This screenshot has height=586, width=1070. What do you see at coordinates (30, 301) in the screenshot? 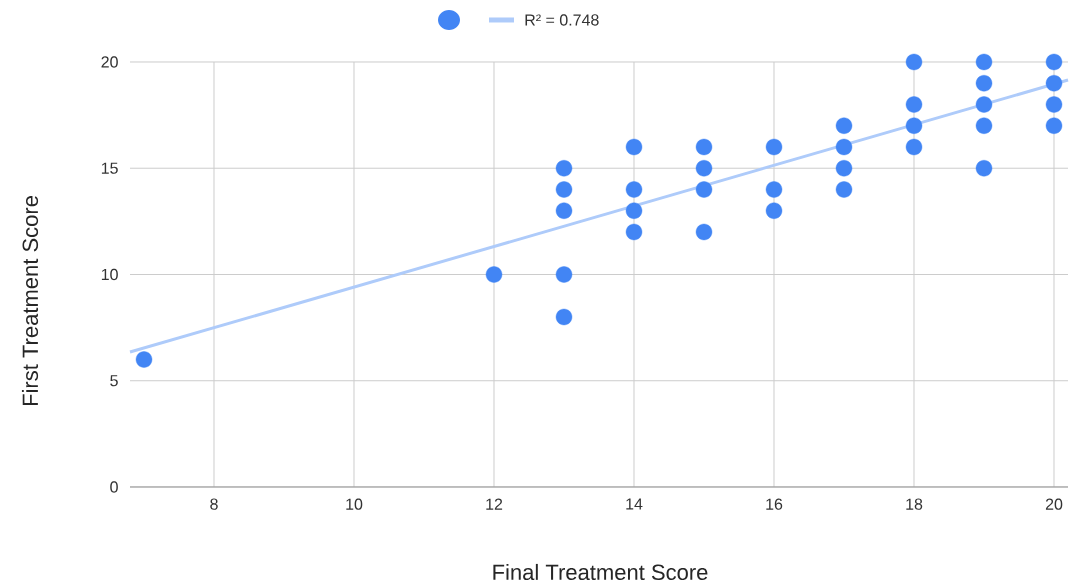
I see `y-axis-title: First Treatment Score` at bounding box center [30, 301].